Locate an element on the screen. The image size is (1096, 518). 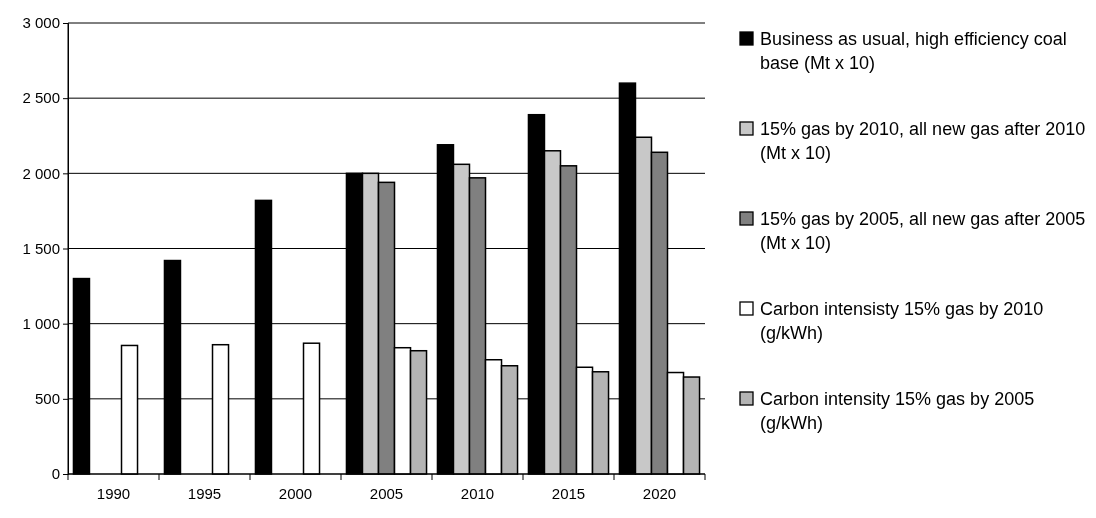
legend-label: 15% gas by 2010, all new gas after 2010 (Mt x 10) is located at coordinates (923, 141).